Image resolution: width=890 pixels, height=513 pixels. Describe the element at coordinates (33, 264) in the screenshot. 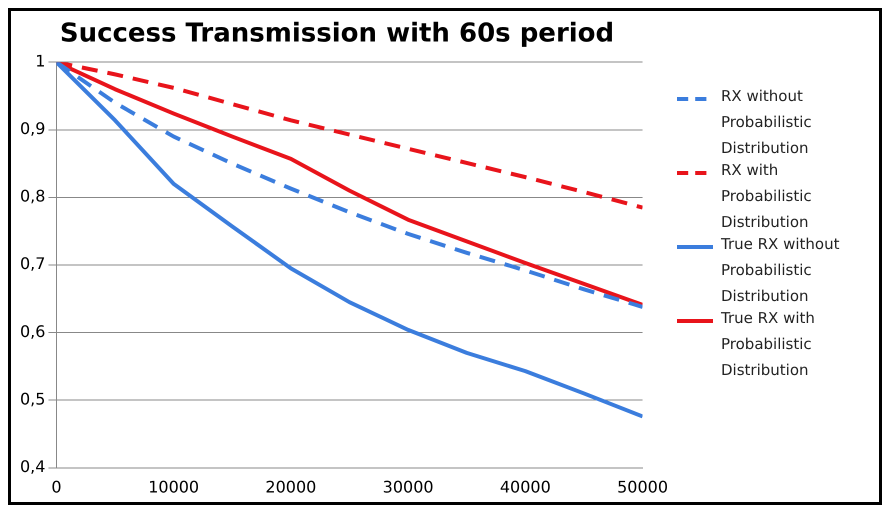

I see `y-tick-label: 0,7` at that location.